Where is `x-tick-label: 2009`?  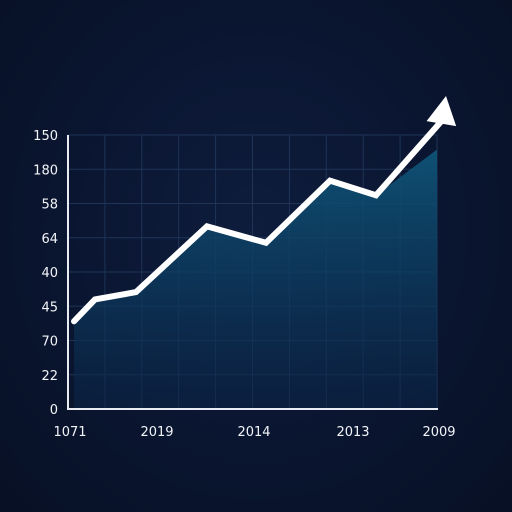 x-tick-label: 2009 is located at coordinates (438, 432).